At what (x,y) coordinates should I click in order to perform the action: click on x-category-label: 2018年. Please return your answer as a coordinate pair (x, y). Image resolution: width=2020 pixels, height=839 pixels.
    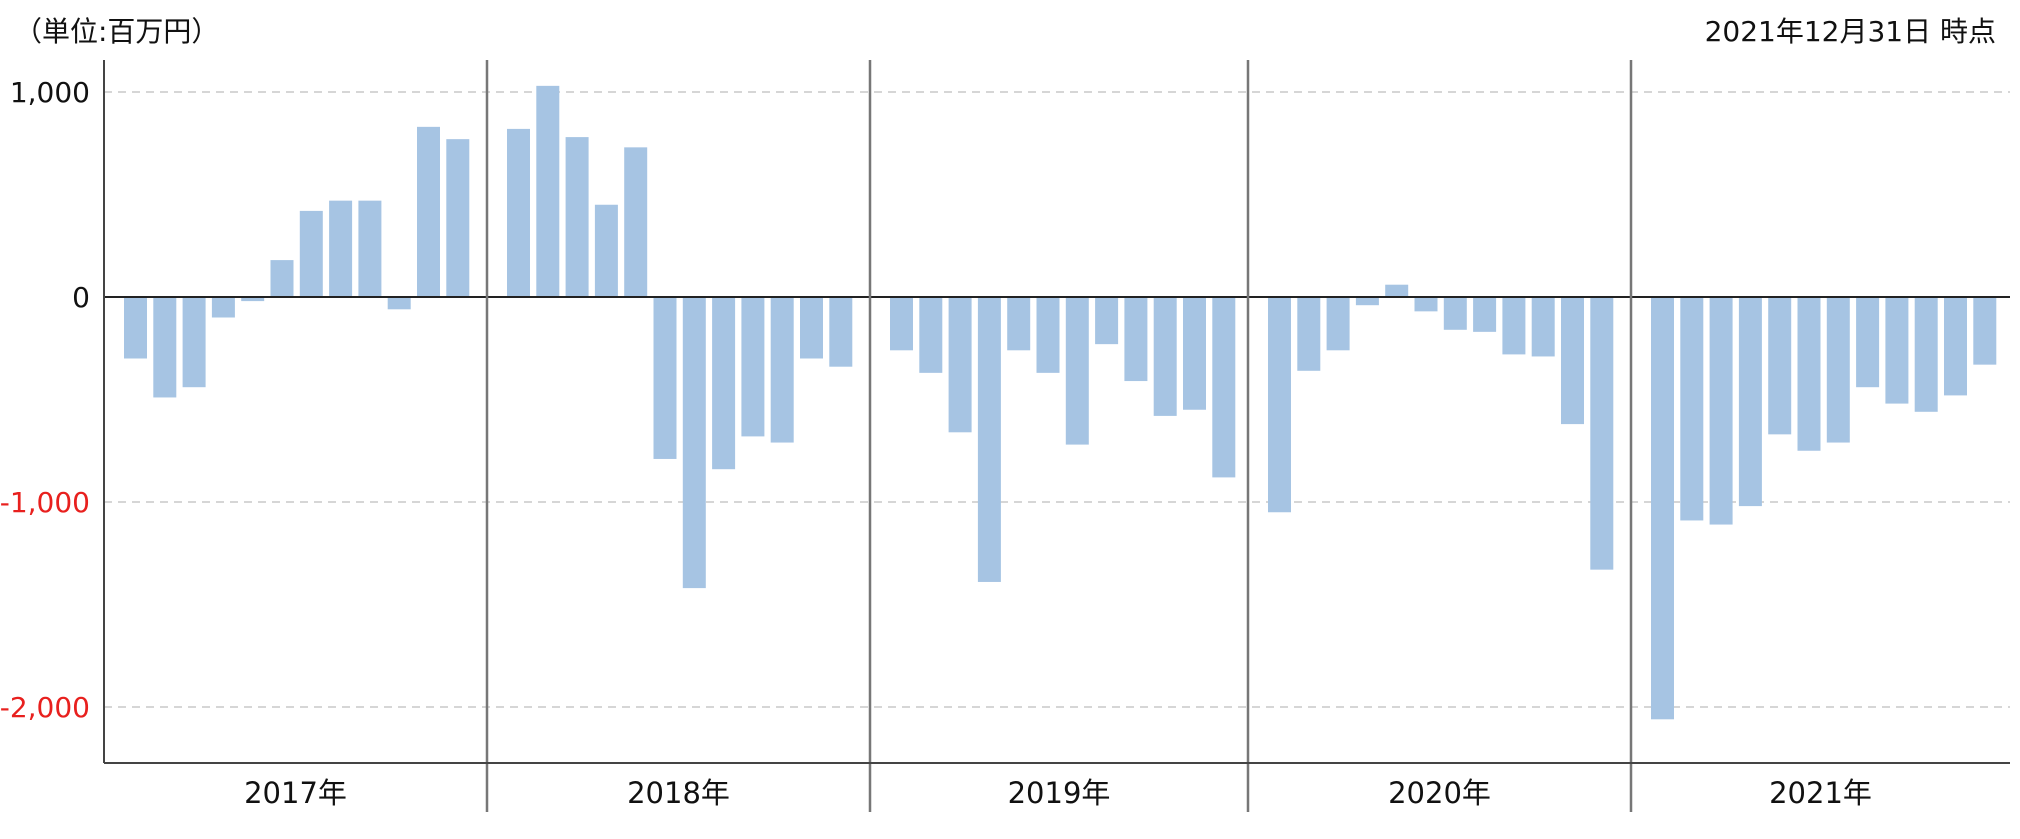
    Looking at the image, I should click on (678, 793).